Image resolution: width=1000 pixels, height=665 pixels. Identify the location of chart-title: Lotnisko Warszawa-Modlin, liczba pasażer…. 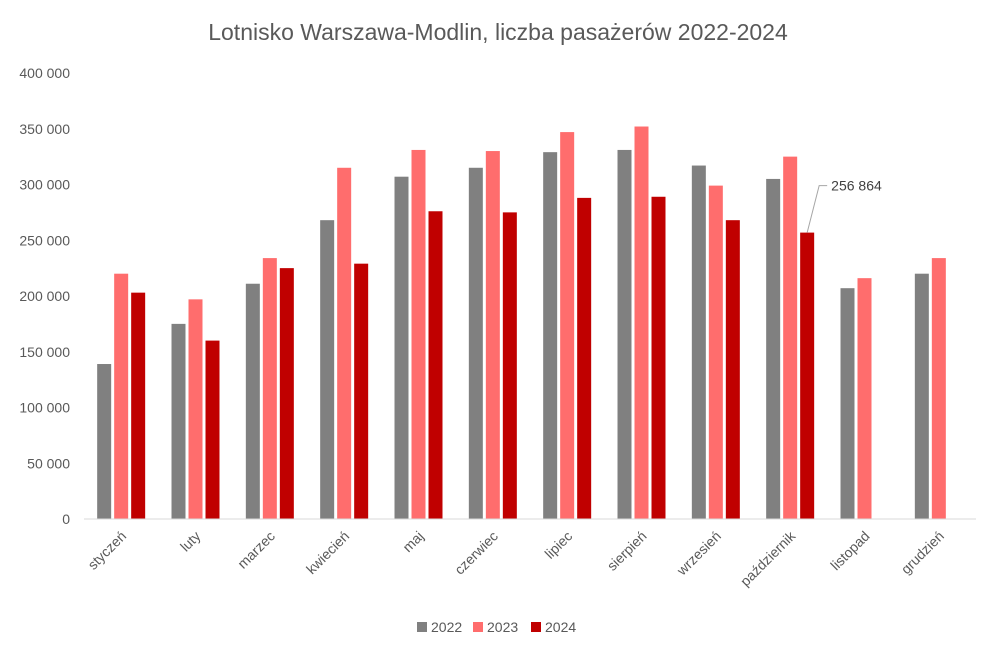
(498, 32).